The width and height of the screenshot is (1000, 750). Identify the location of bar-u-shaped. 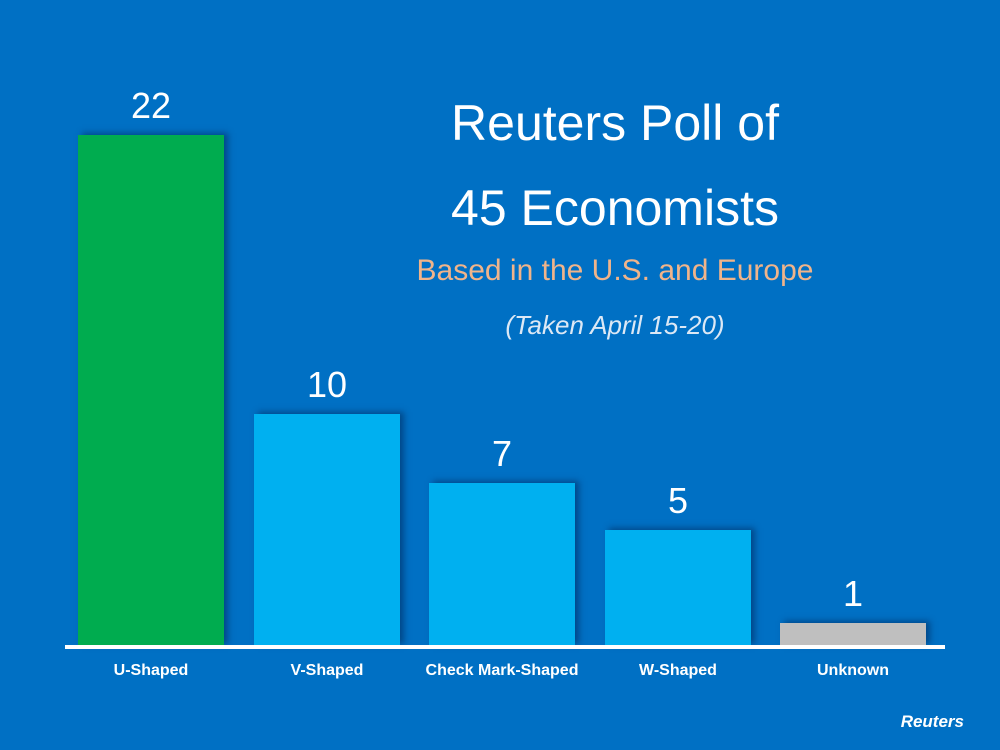
(151, 390).